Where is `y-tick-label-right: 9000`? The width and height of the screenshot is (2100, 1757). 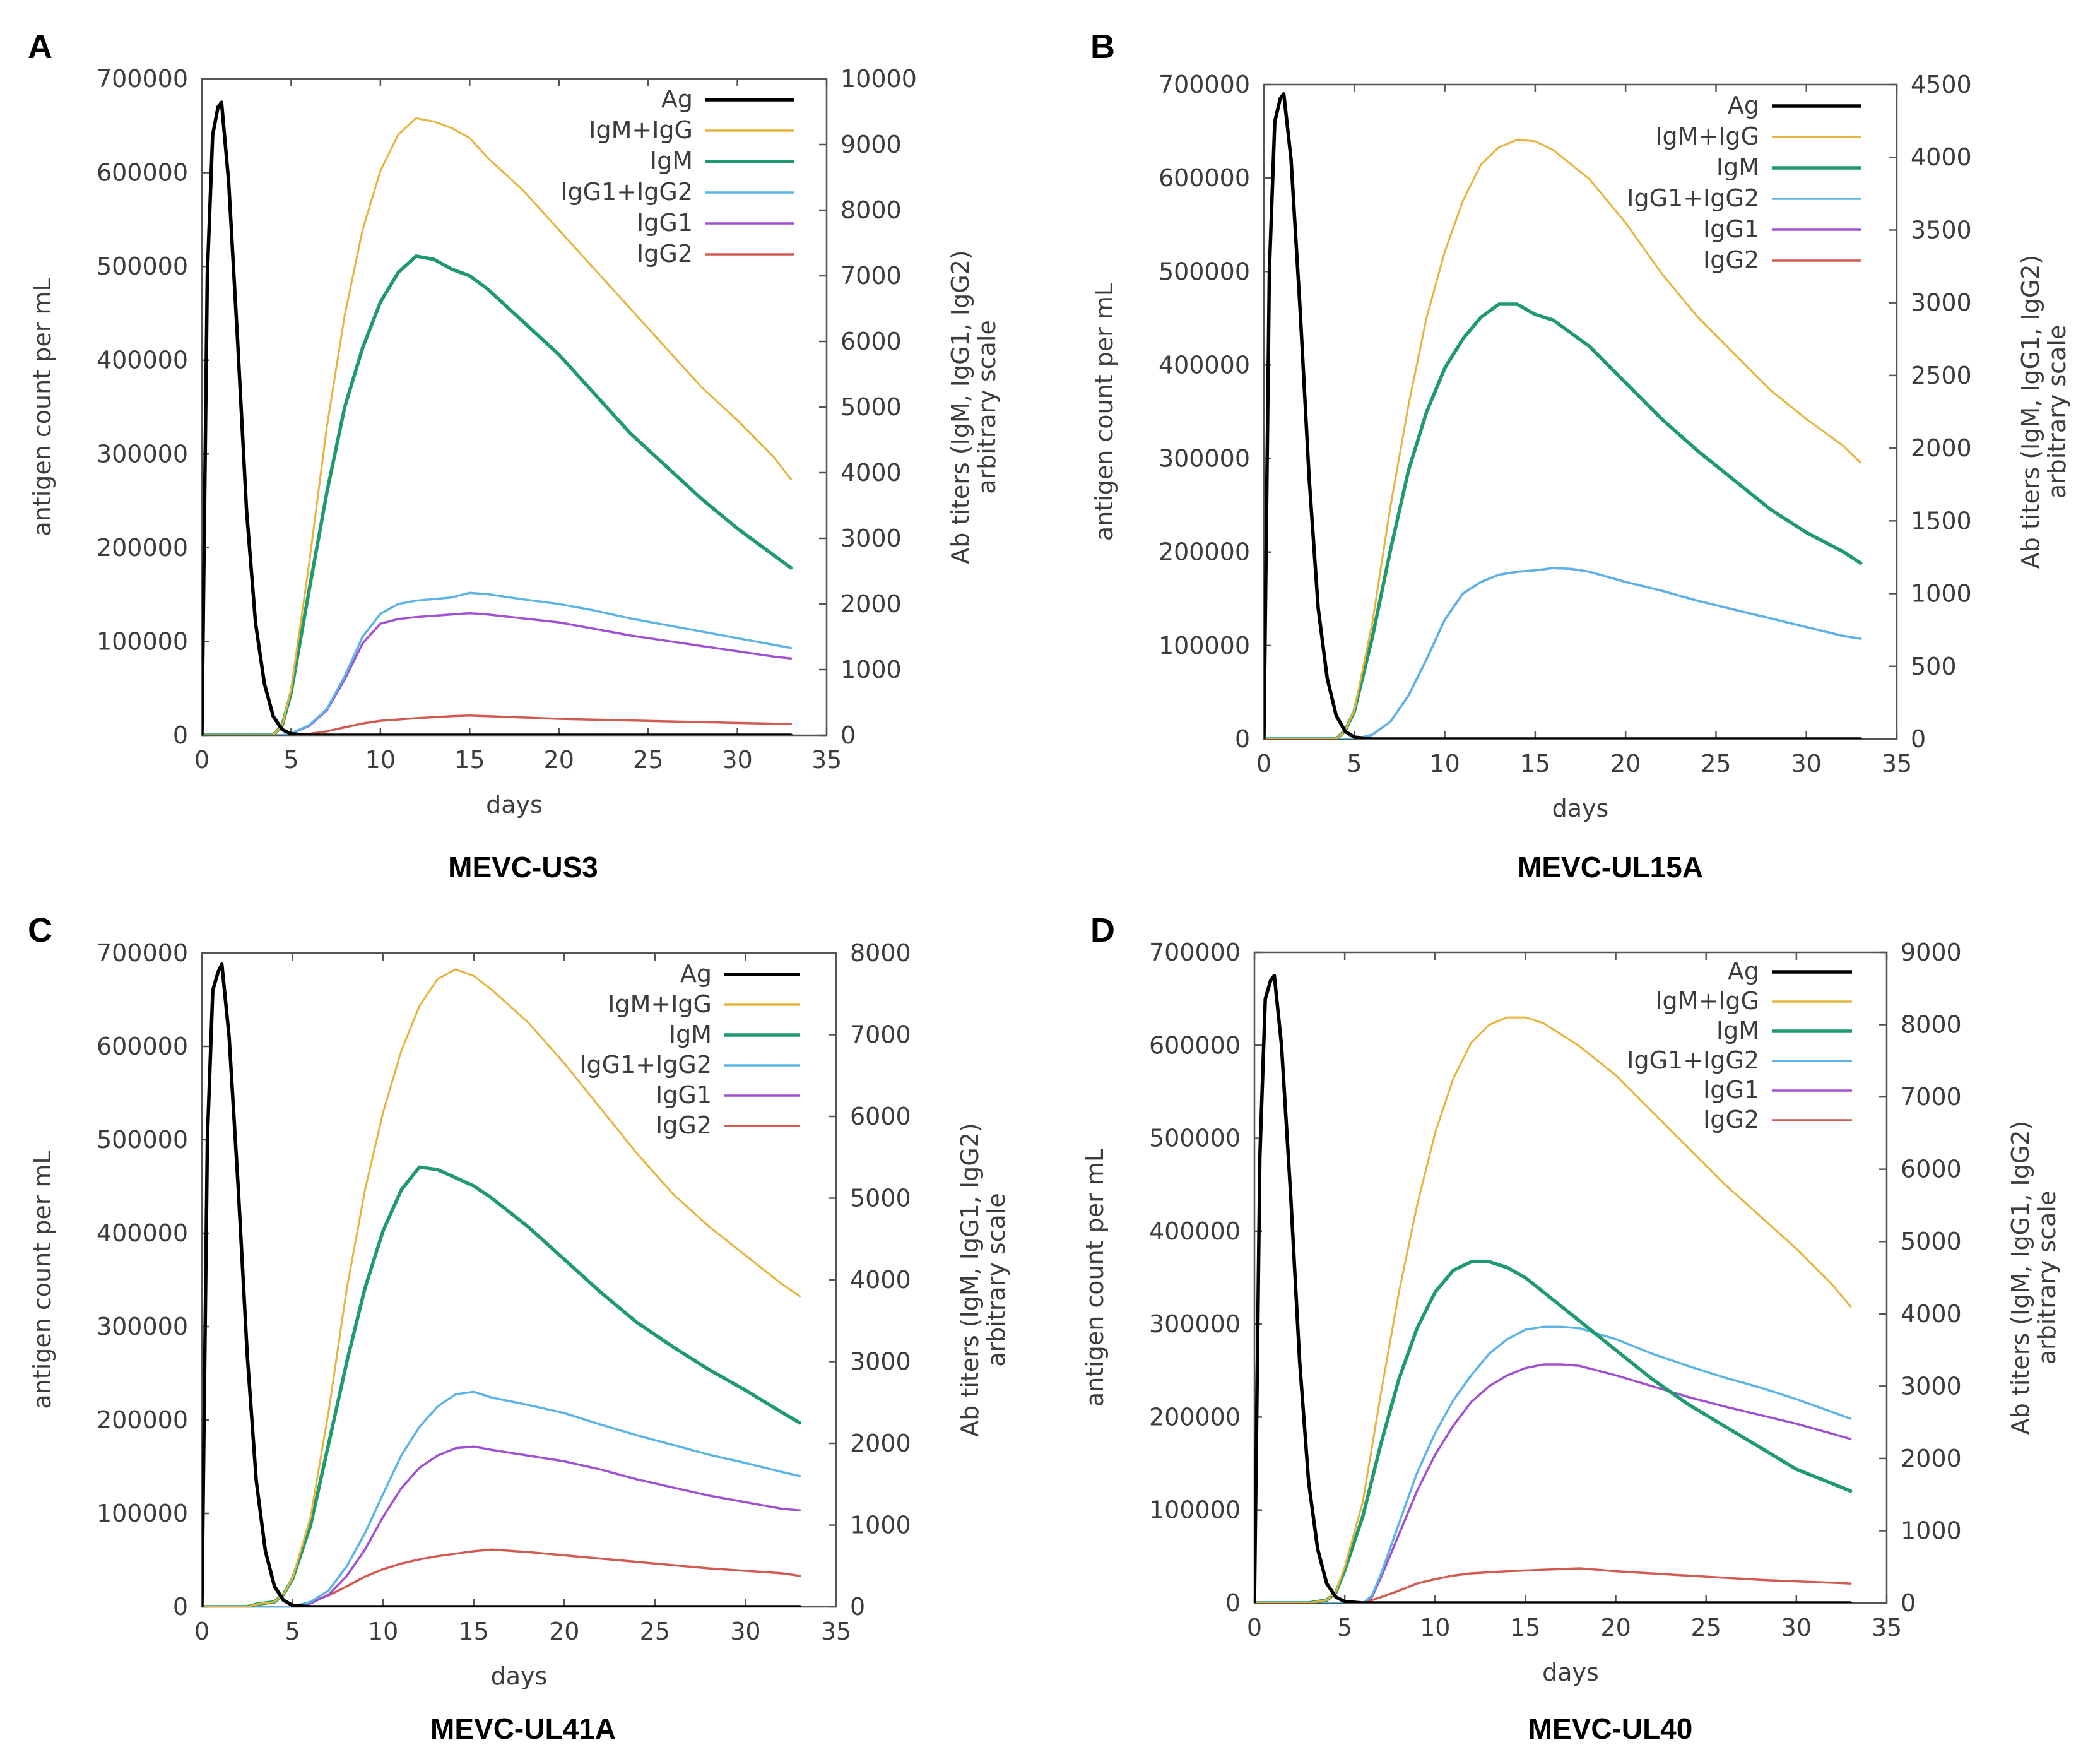 y-tick-label-right: 9000 is located at coordinates (872, 144).